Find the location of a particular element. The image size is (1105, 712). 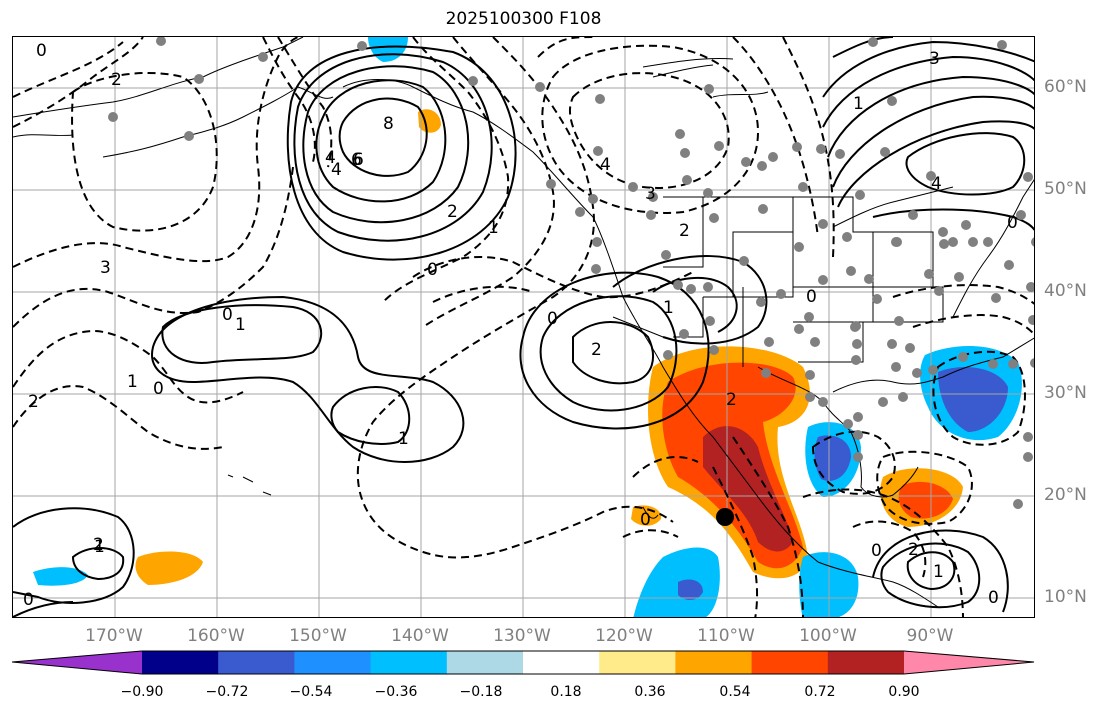

contour-label-2c: 2 is located at coordinates (116, 80).